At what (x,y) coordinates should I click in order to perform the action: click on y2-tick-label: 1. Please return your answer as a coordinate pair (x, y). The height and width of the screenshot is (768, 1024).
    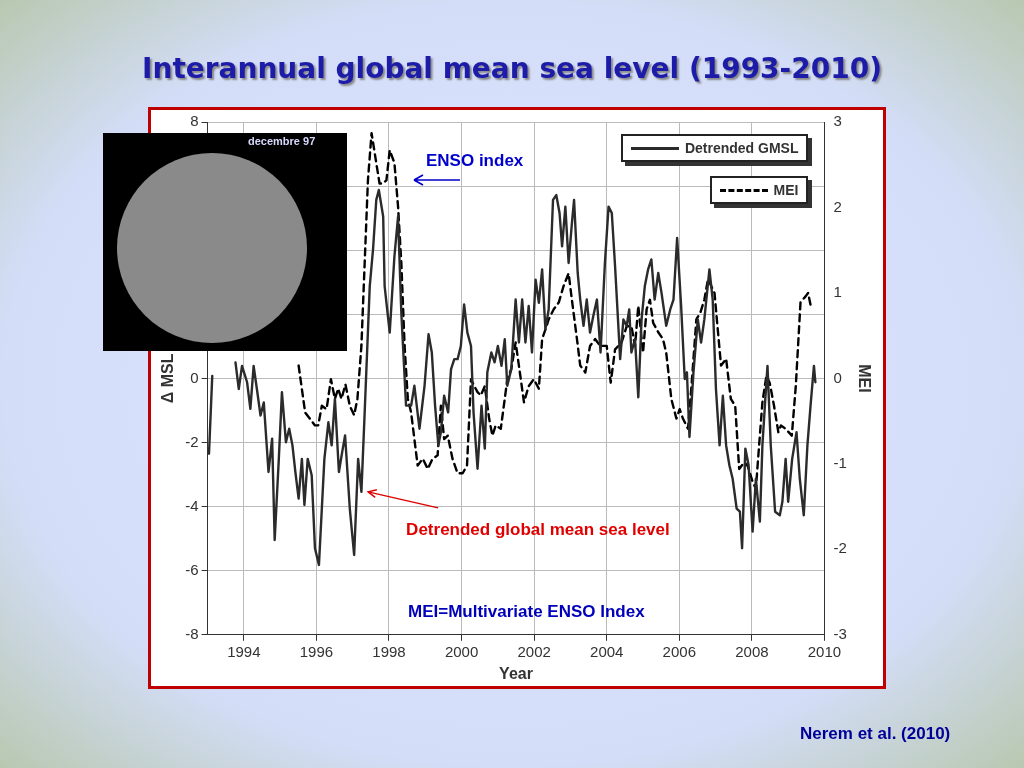
    Looking at the image, I should click on (837, 292).